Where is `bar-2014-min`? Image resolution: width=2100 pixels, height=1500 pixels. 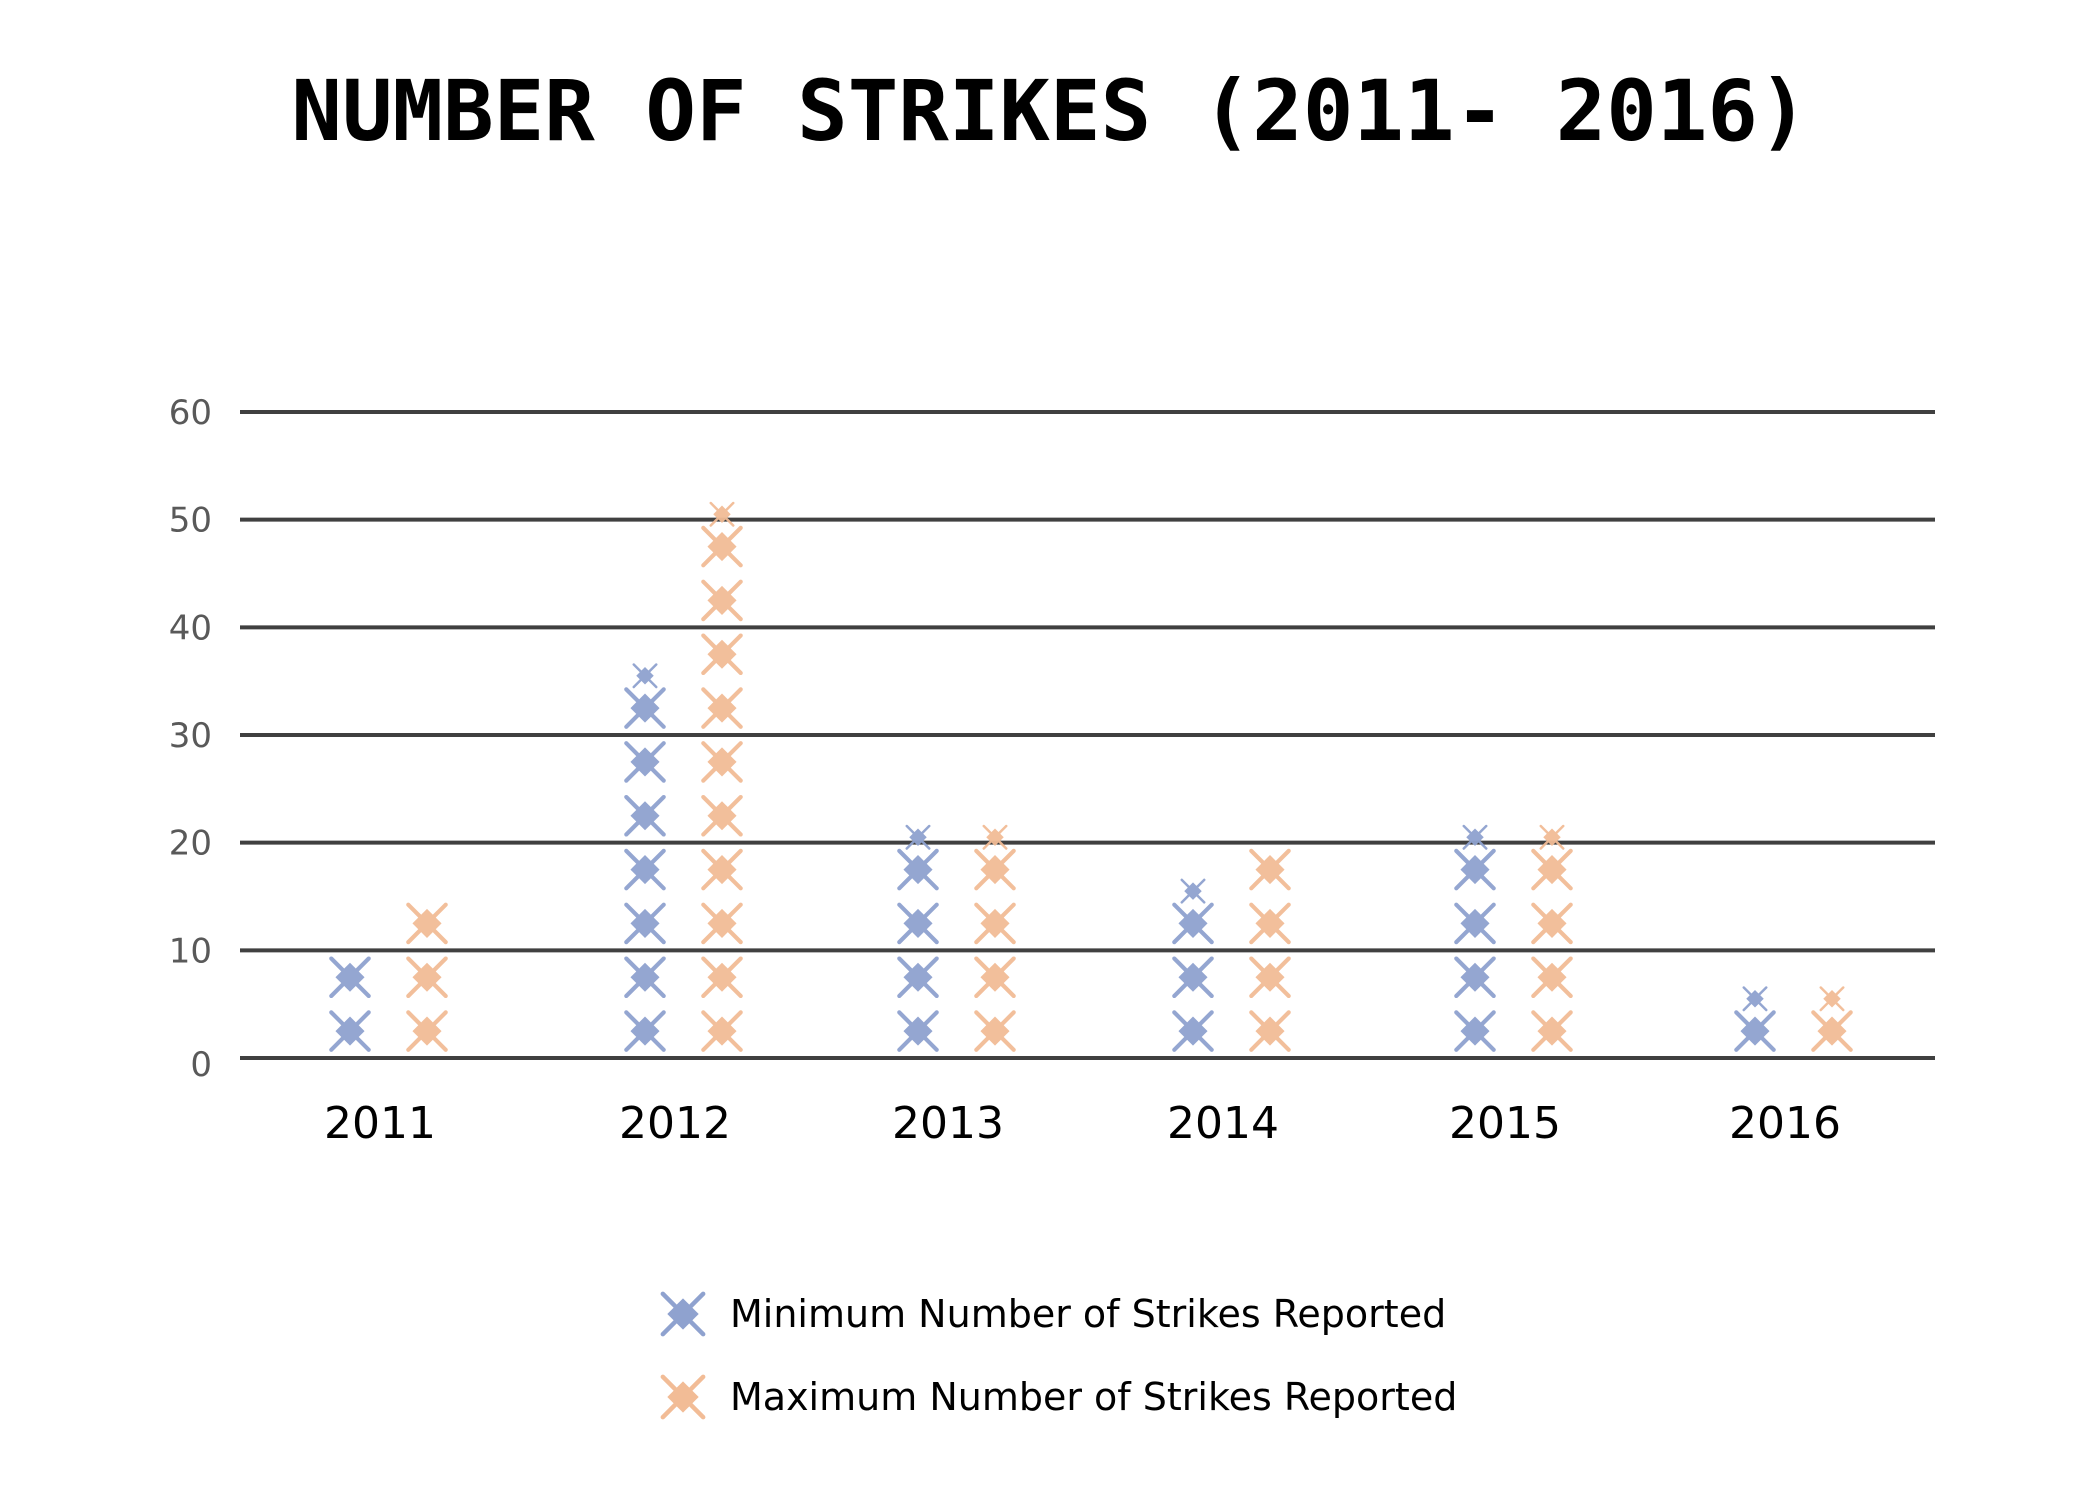
bar-2014-min is located at coordinates (1192, 965).